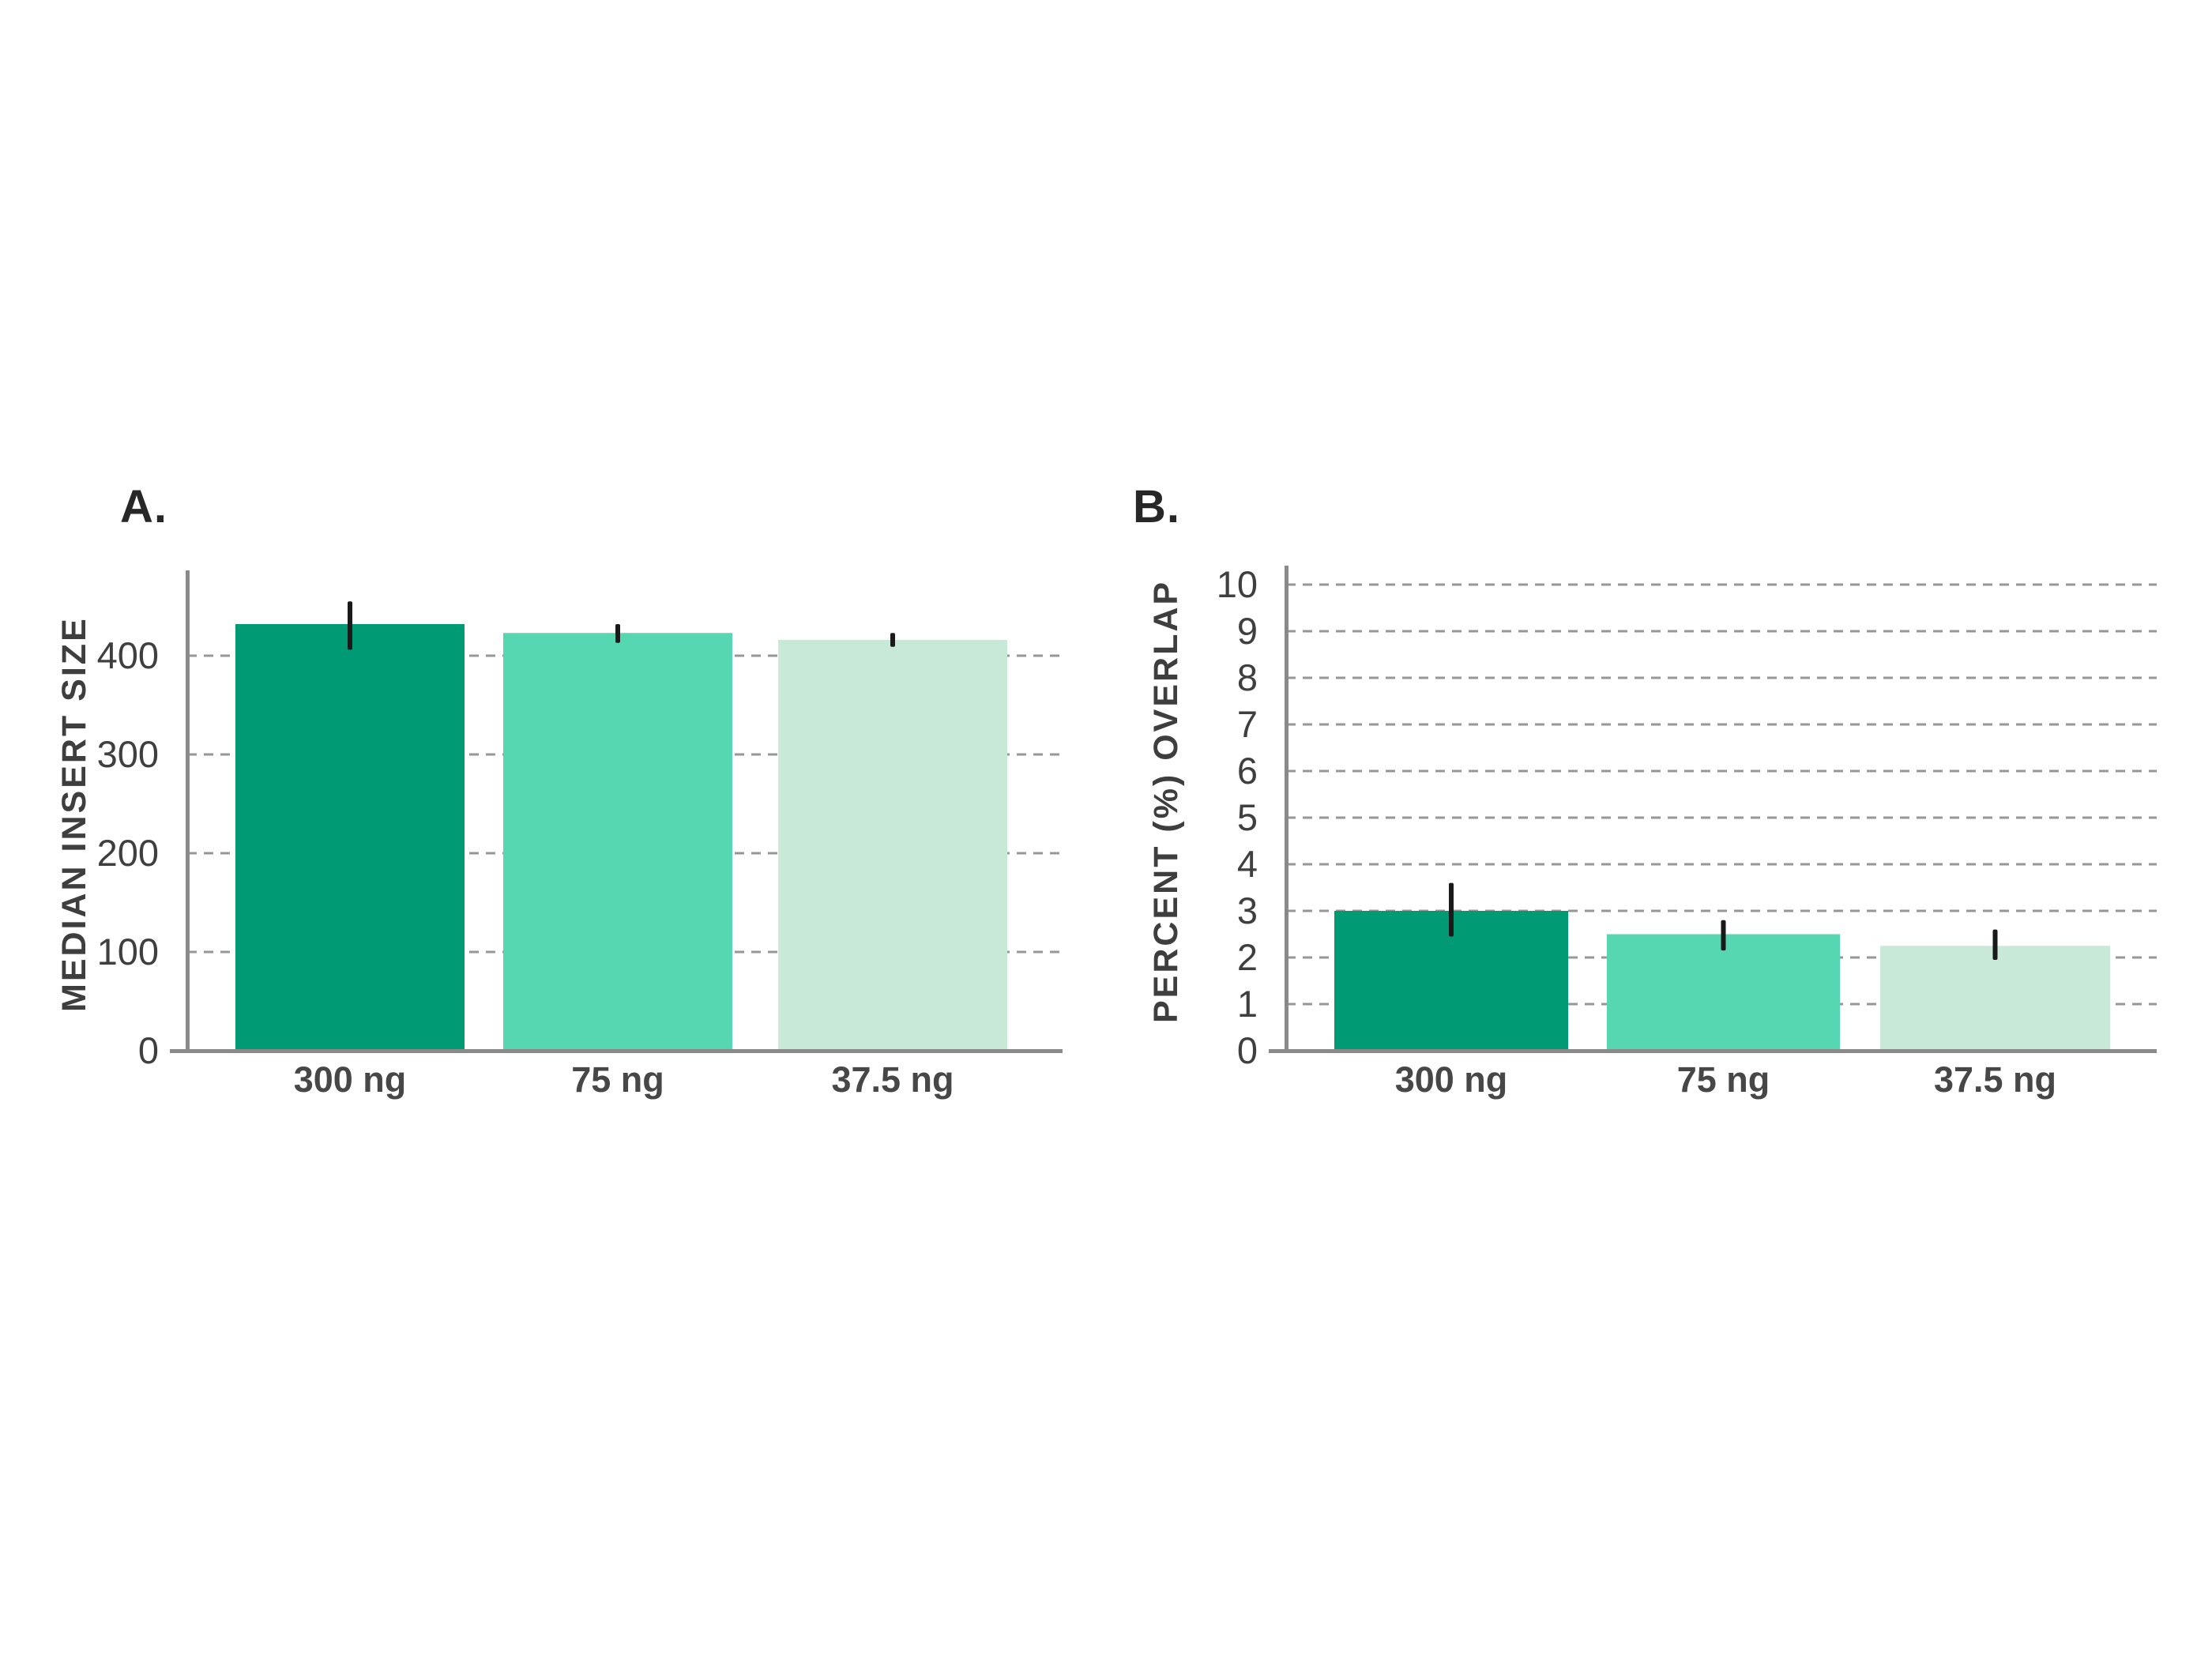 Image resolution: width=2212 pixels, height=1659 pixels. What do you see at coordinates (1247, 724) in the screenshot?
I see `y-tick-label-b-7: 7` at bounding box center [1247, 724].